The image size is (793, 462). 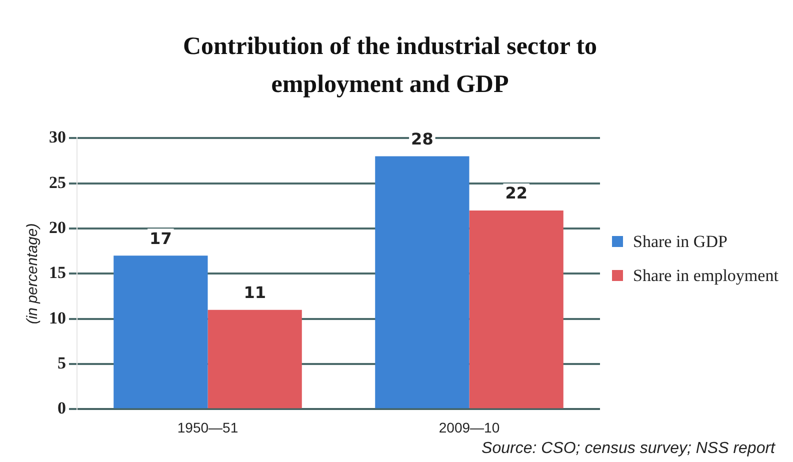 I want to click on chart-title: Contribution of the industrial sector to employment and GDP, so click(x=390, y=66).